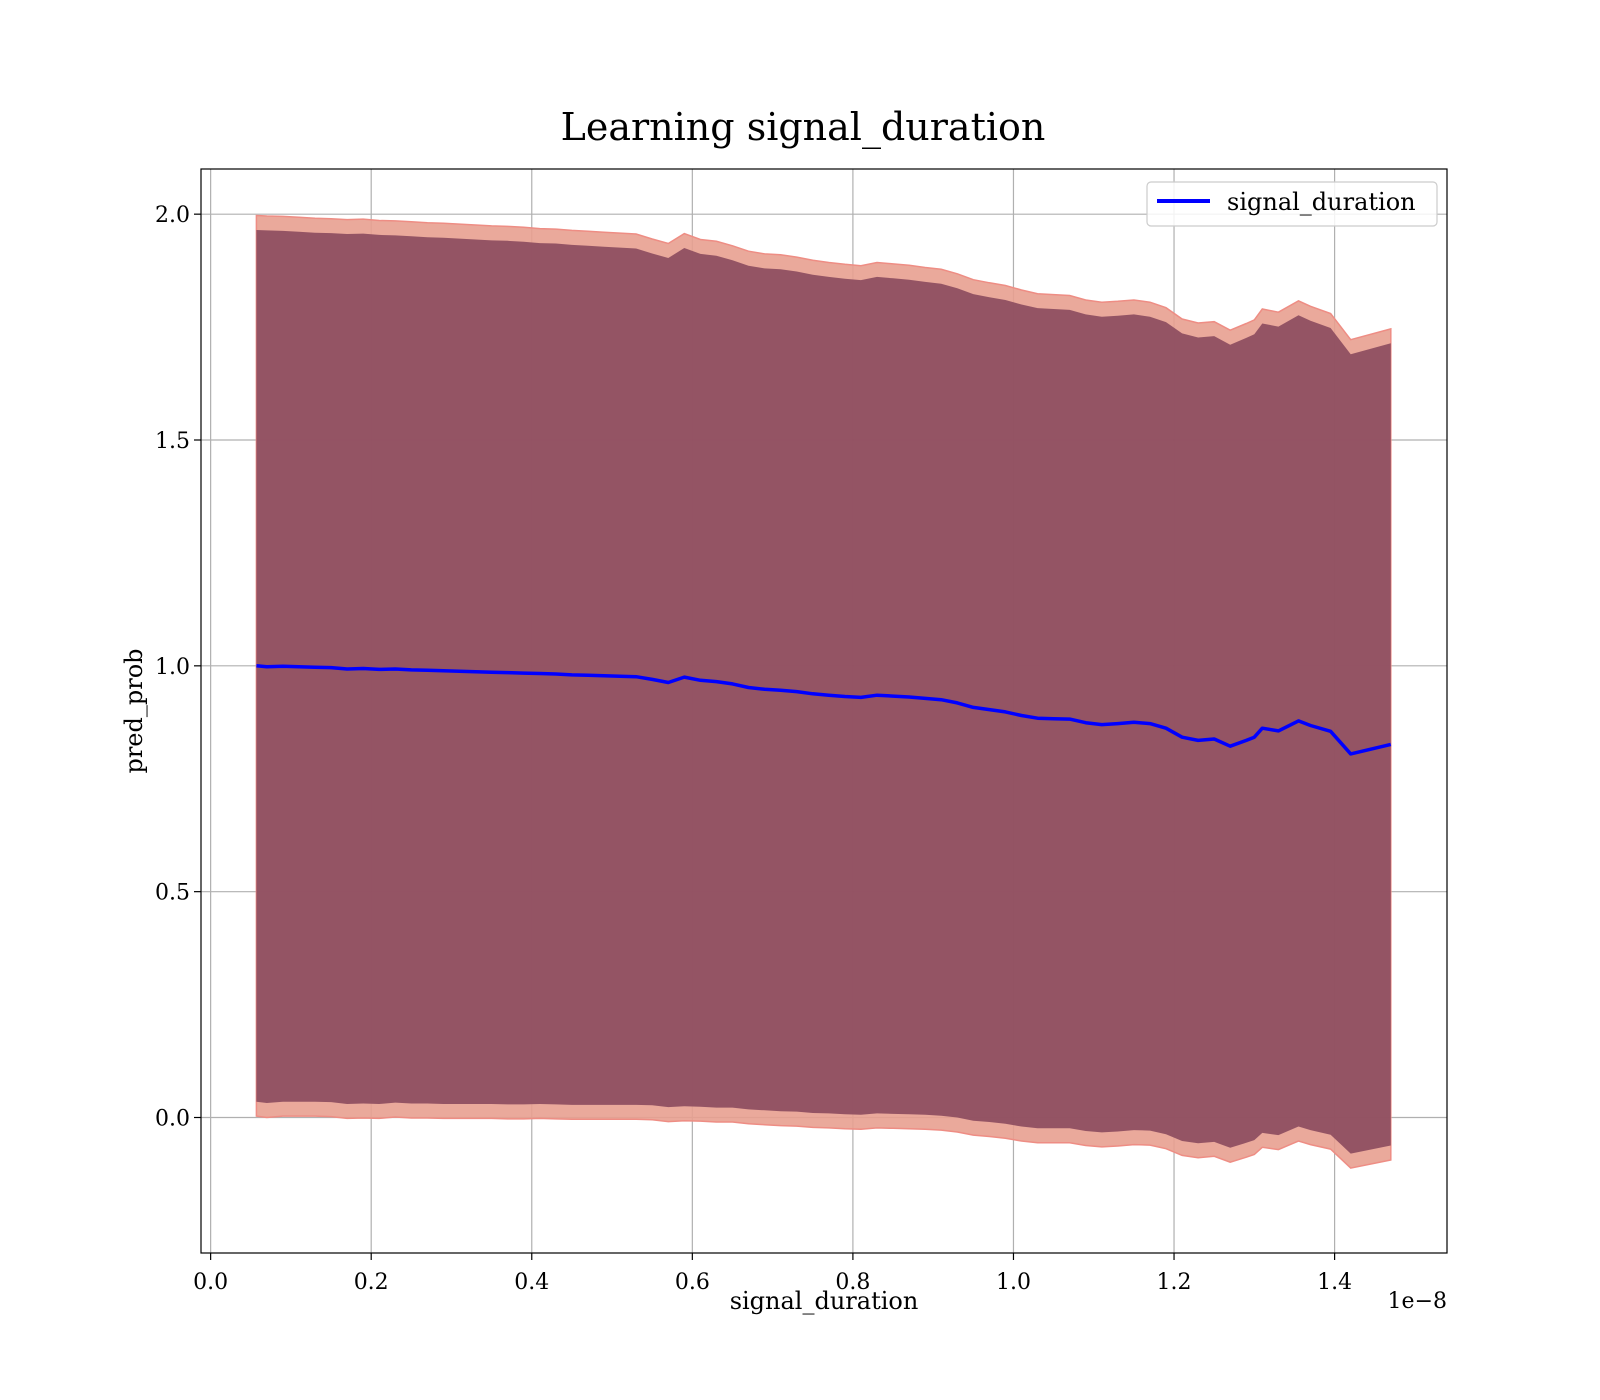  What do you see at coordinates (1174, 1282) in the screenshot?
I see `x-tick-label: 1.2` at bounding box center [1174, 1282].